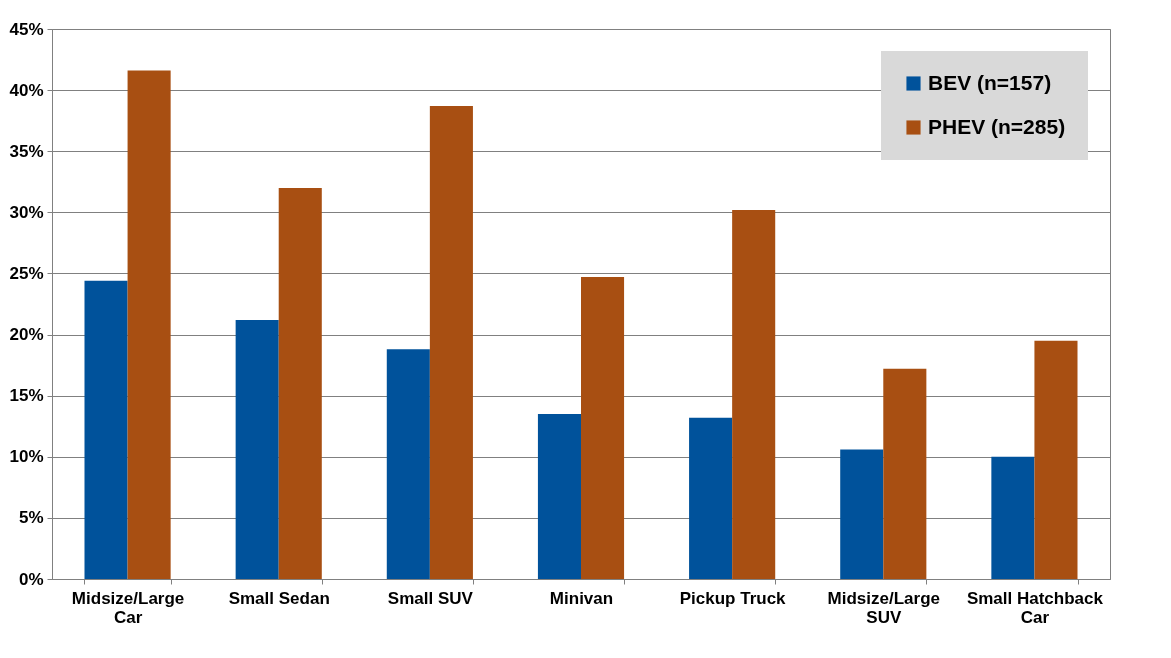  Describe the element at coordinates (26, 212) in the screenshot. I see `y-tick-label: 30%` at that location.